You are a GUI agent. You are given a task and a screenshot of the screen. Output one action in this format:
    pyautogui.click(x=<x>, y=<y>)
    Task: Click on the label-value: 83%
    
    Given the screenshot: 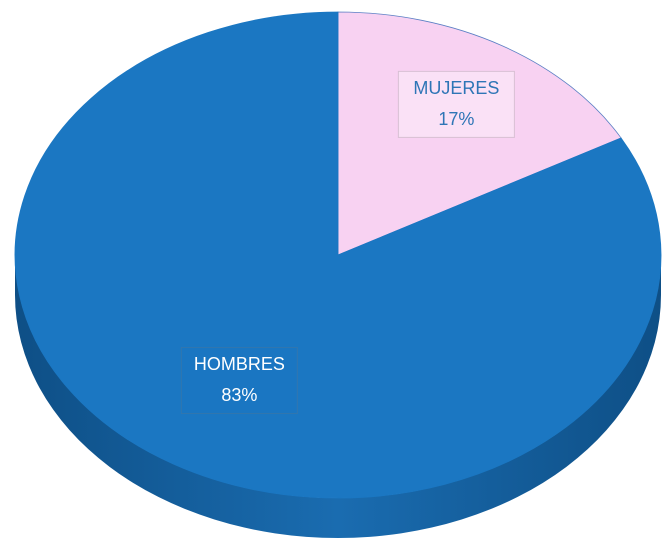 What is the action you would take?
    pyautogui.click(x=239, y=395)
    